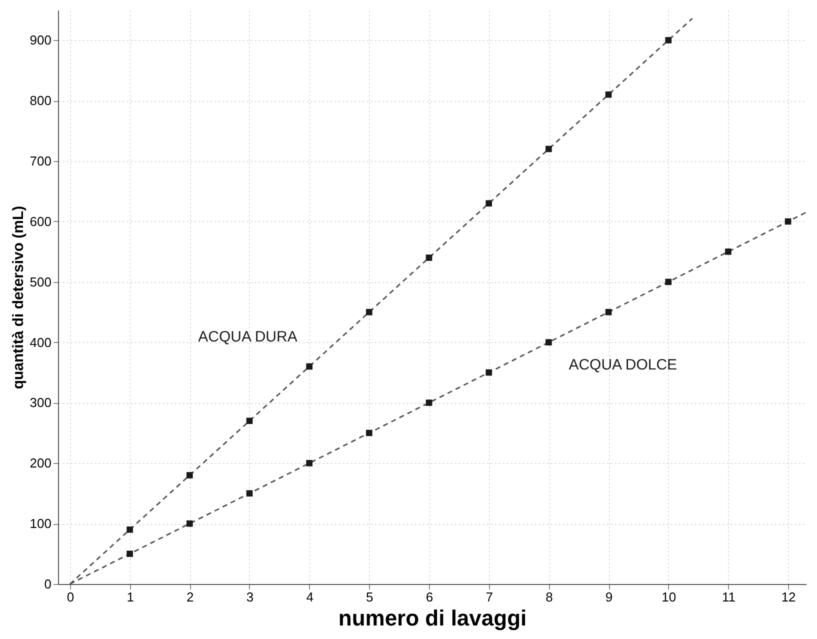 The width and height of the screenshot is (817, 639). What do you see at coordinates (609, 597) in the screenshot?
I see `x-tick-label: 9` at bounding box center [609, 597].